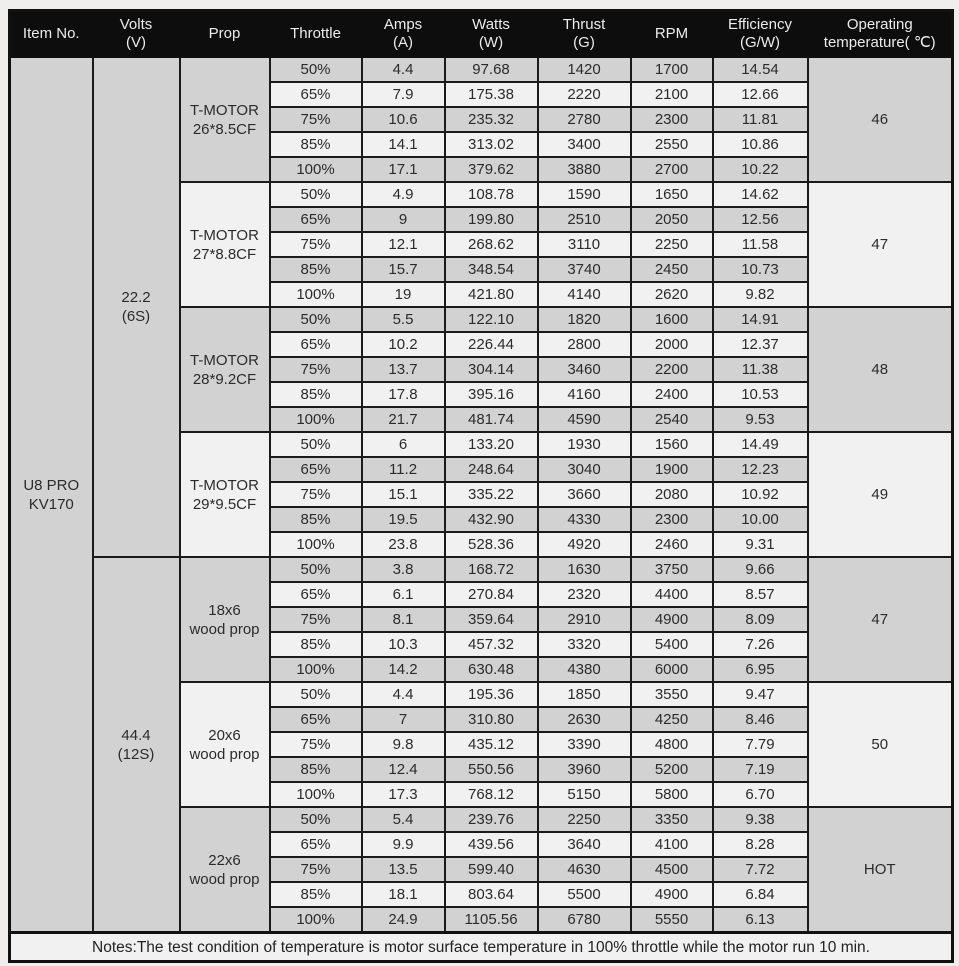 The width and height of the screenshot is (959, 966). Describe the element at coordinates (584, 319) in the screenshot. I see `cell-thrust: 1820` at that location.